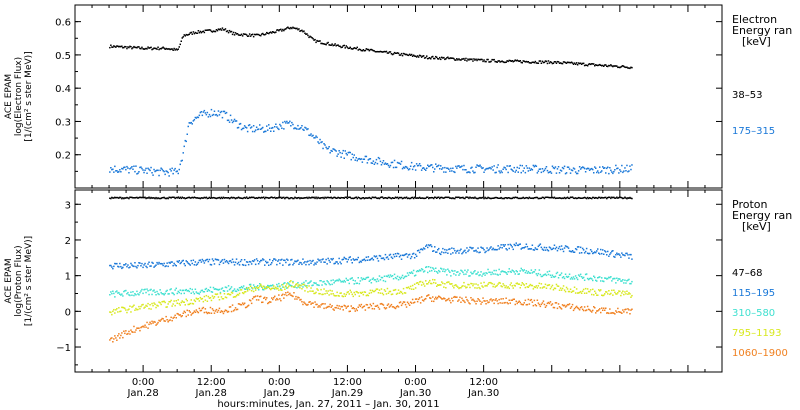 The height and width of the screenshot is (410, 800). What do you see at coordinates (483, 393) in the screenshot?
I see `x-tick-label-date: Jan.30` at bounding box center [483, 393].